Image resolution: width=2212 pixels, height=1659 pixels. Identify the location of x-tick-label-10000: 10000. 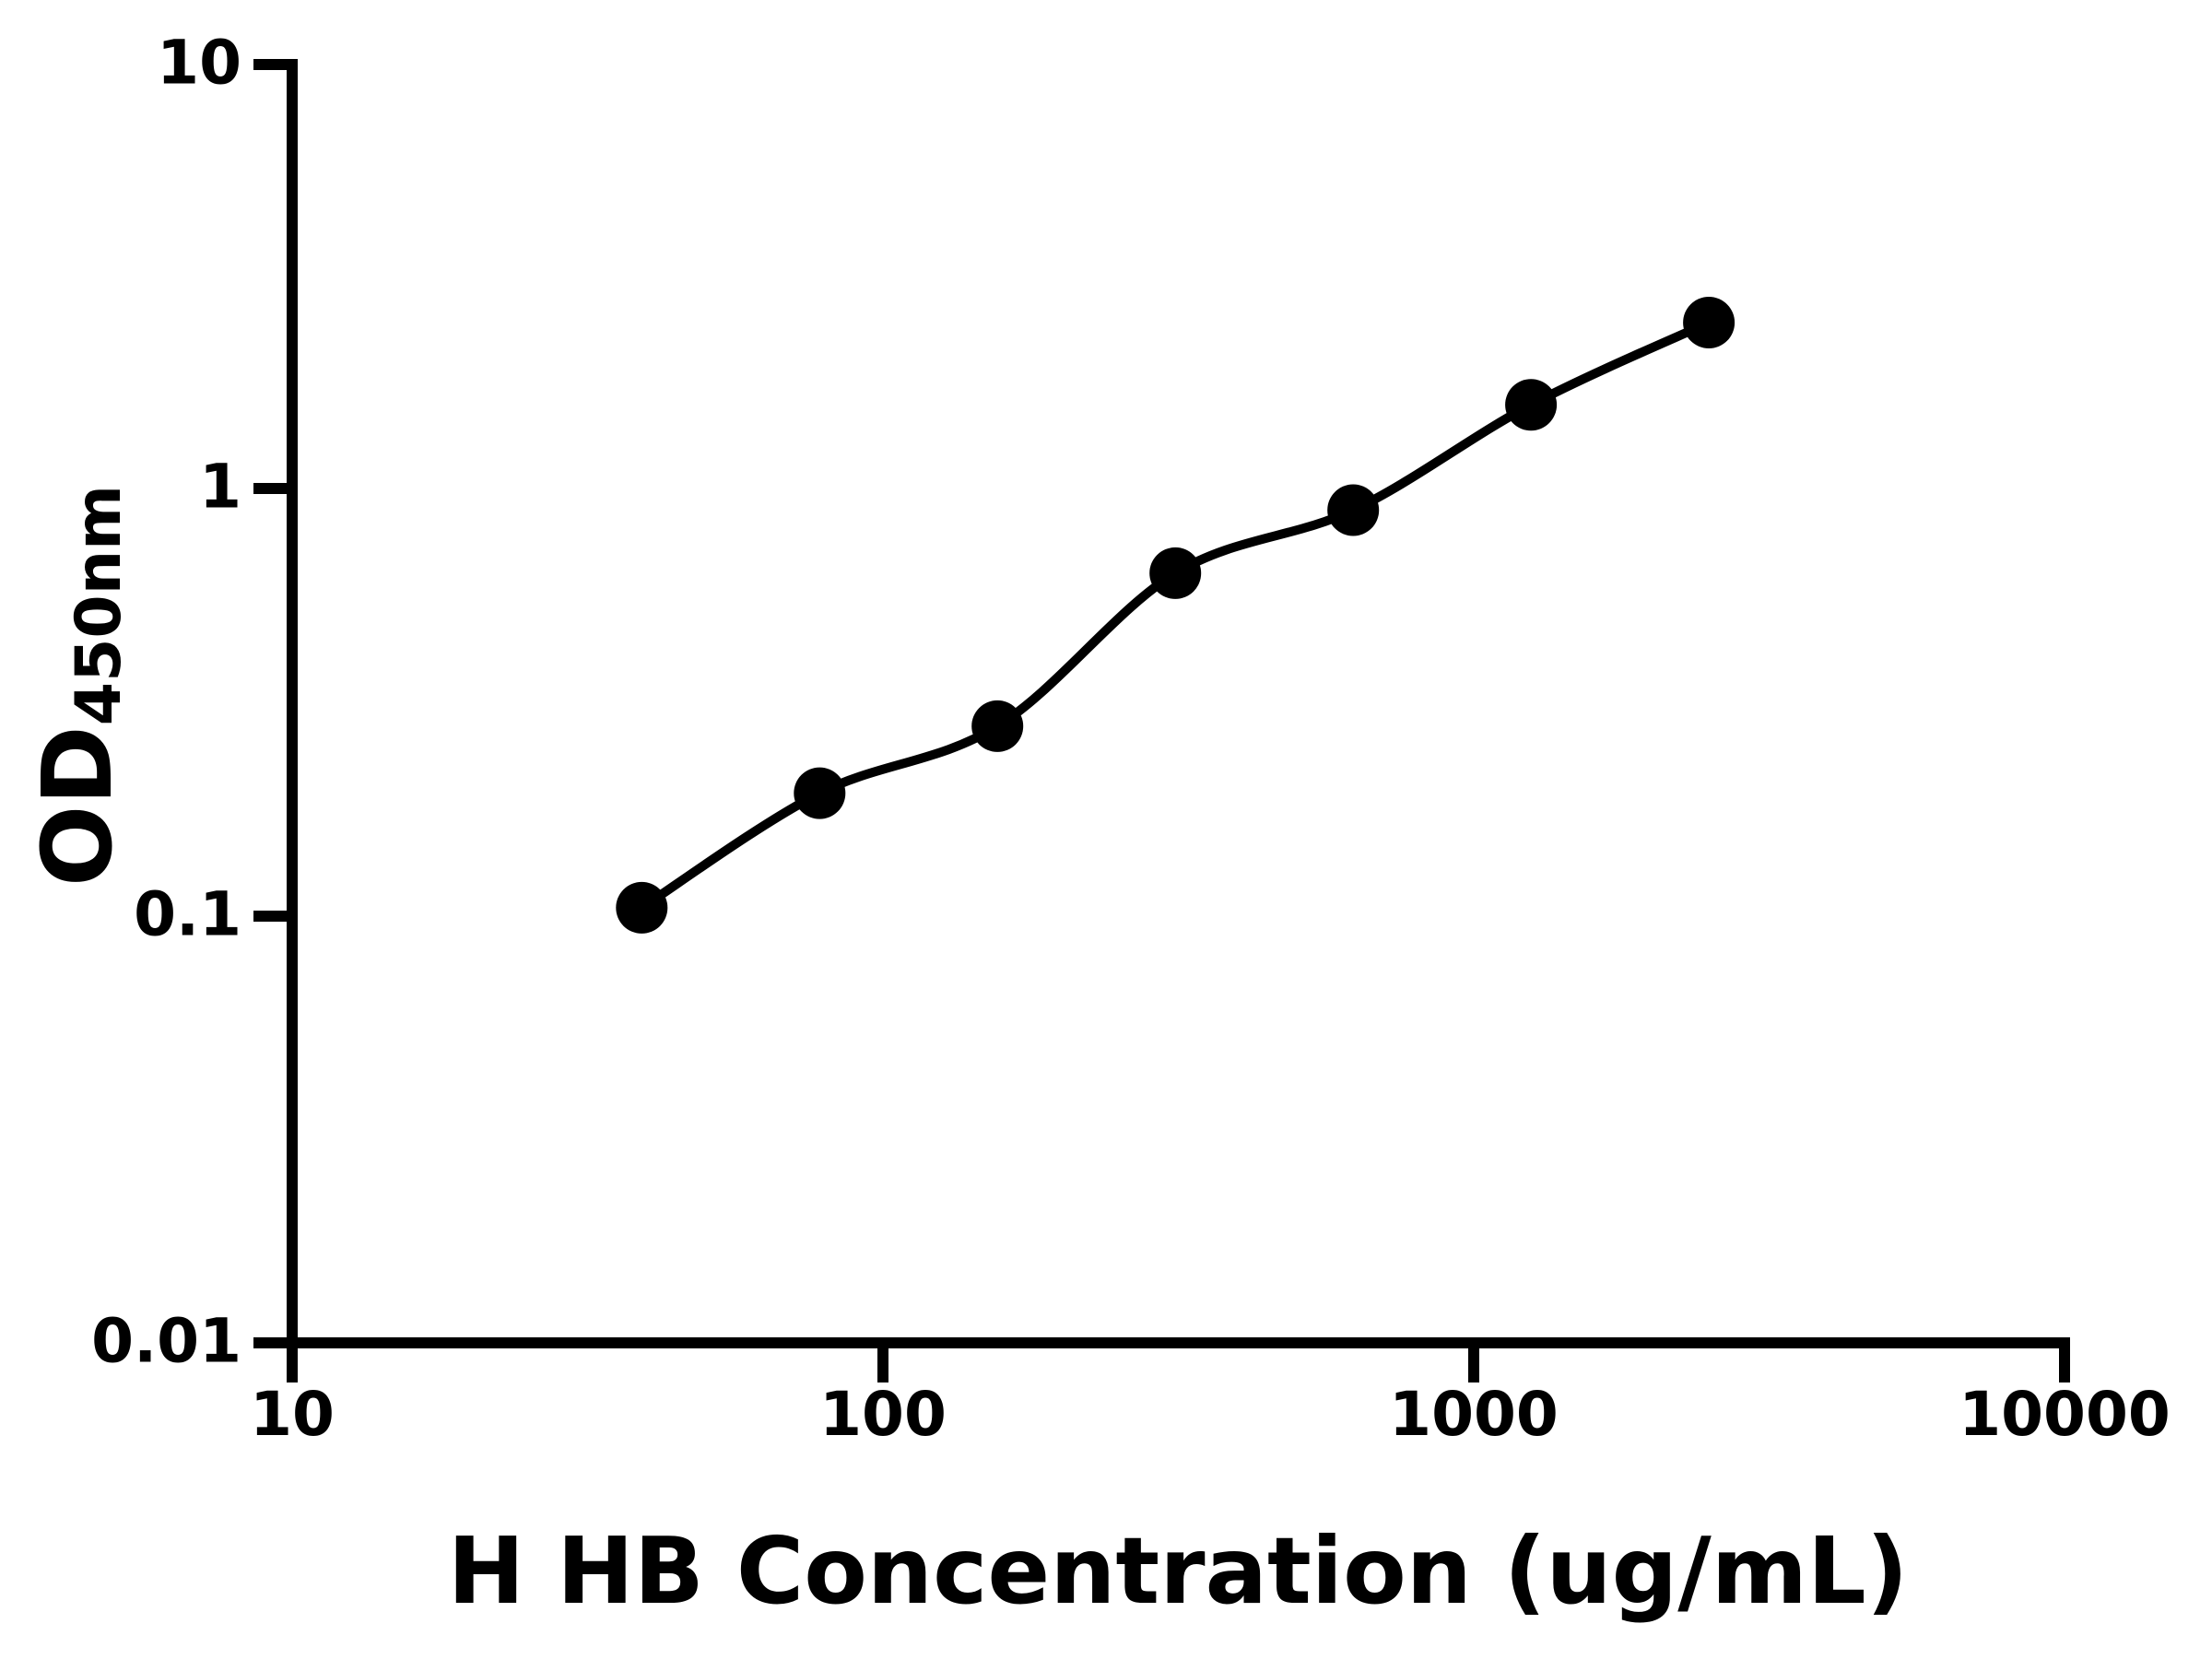
(2065, 1414).